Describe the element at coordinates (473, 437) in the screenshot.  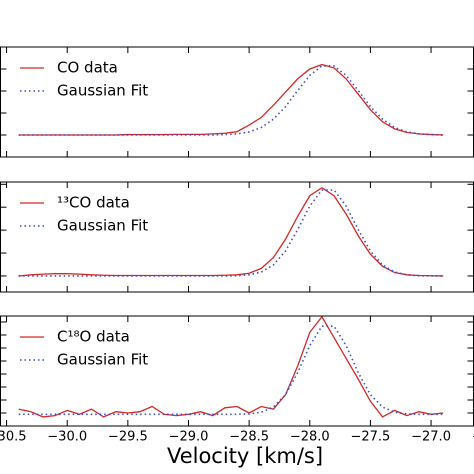
I see `x-tick-label: −26.5` at that location.